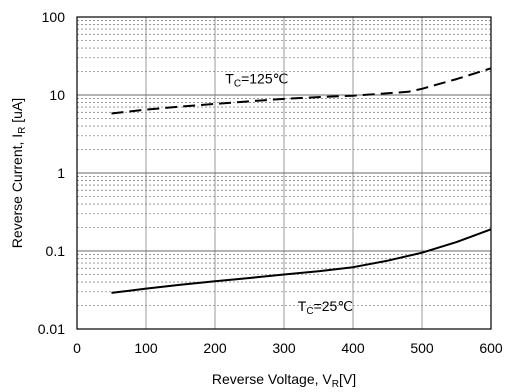 The image size is (507, 392). I want to click on annotation-tc-25-rest: =25℃, so click(333, 306).